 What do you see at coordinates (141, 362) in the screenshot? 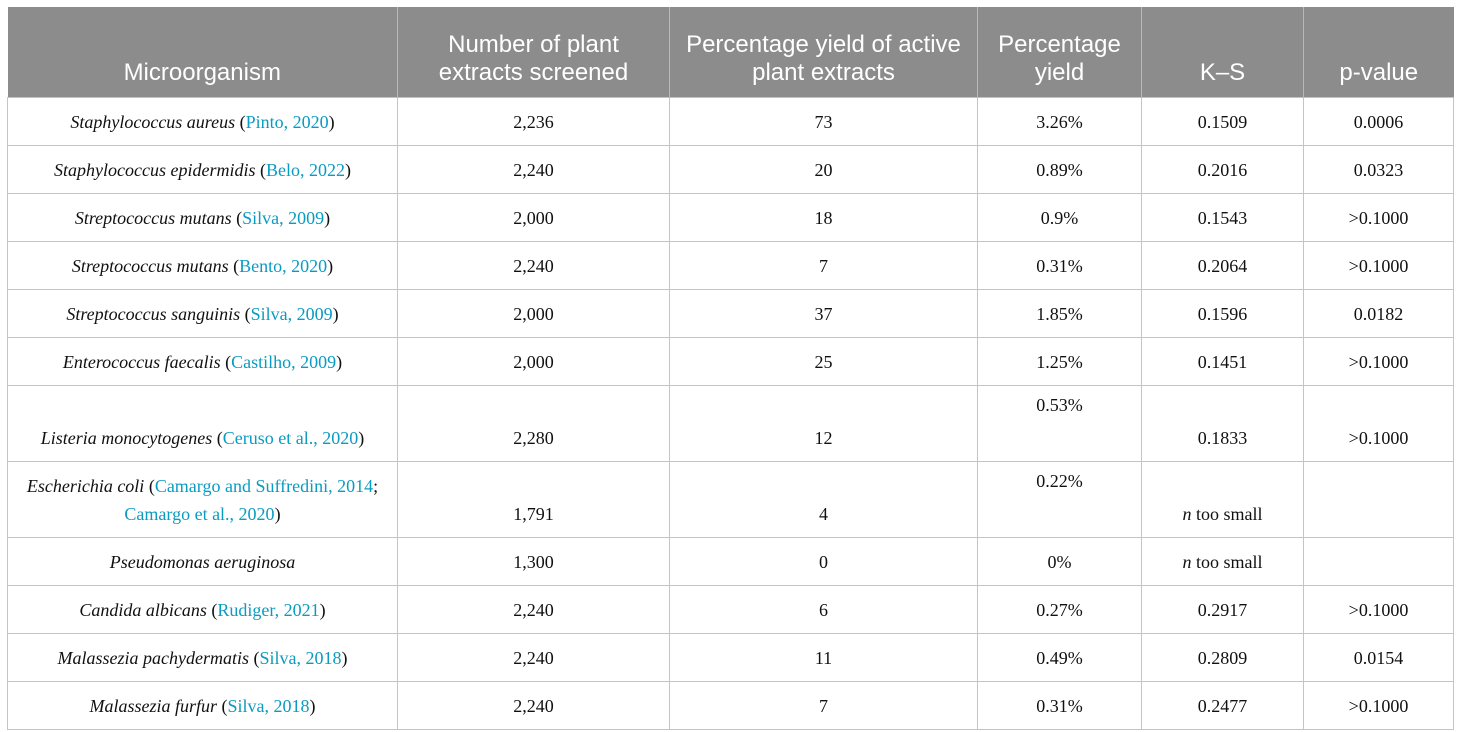
I see `organism-name: Enterococcus faecalis` at bounding box center [141, 362].